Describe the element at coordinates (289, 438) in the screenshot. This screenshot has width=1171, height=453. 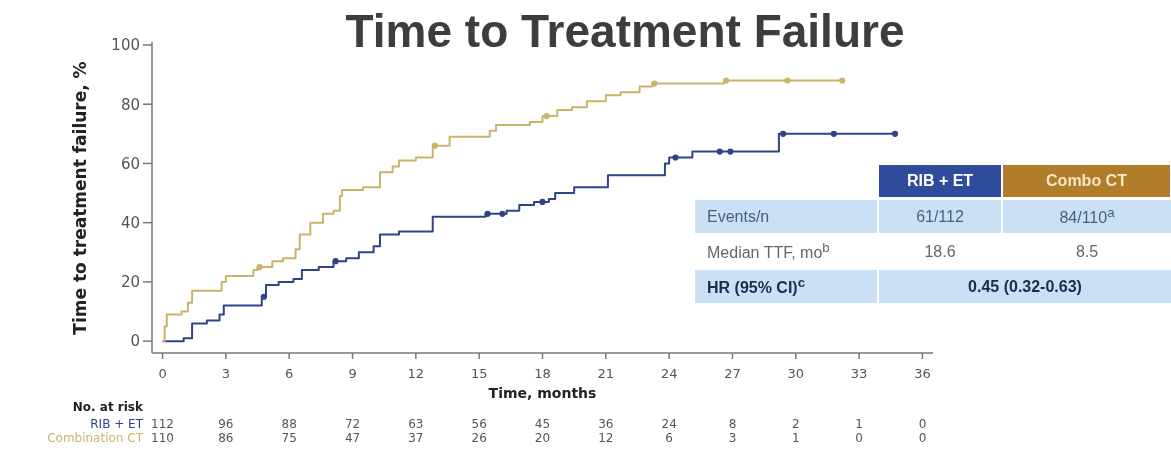
I see `text: 75` at that location.